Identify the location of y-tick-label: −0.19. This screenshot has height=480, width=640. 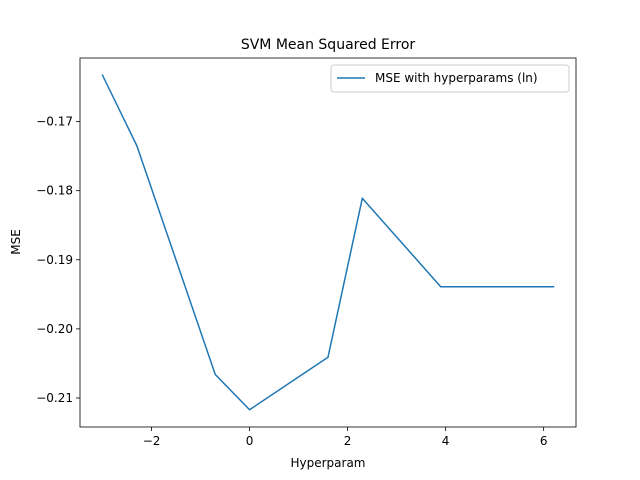
(54, 260).